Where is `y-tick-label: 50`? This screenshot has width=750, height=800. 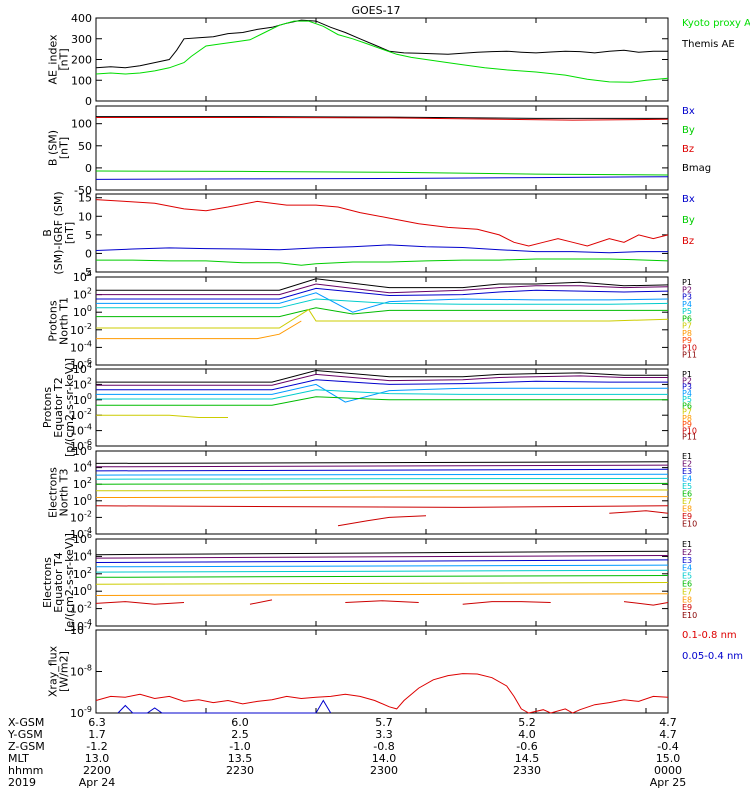
y-tick-label: 50 is located at coordinates (85, 146).